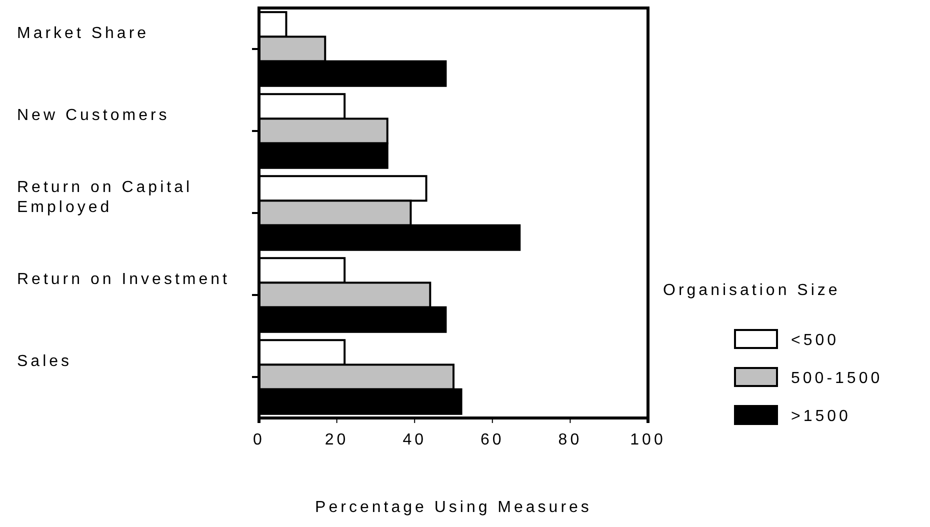 The width and height of the screenshot is (930, 527). What do you see at coordinates (815, 340) in the screenshot?
I see `legend-label: <500` at bounding box center [815, 340].